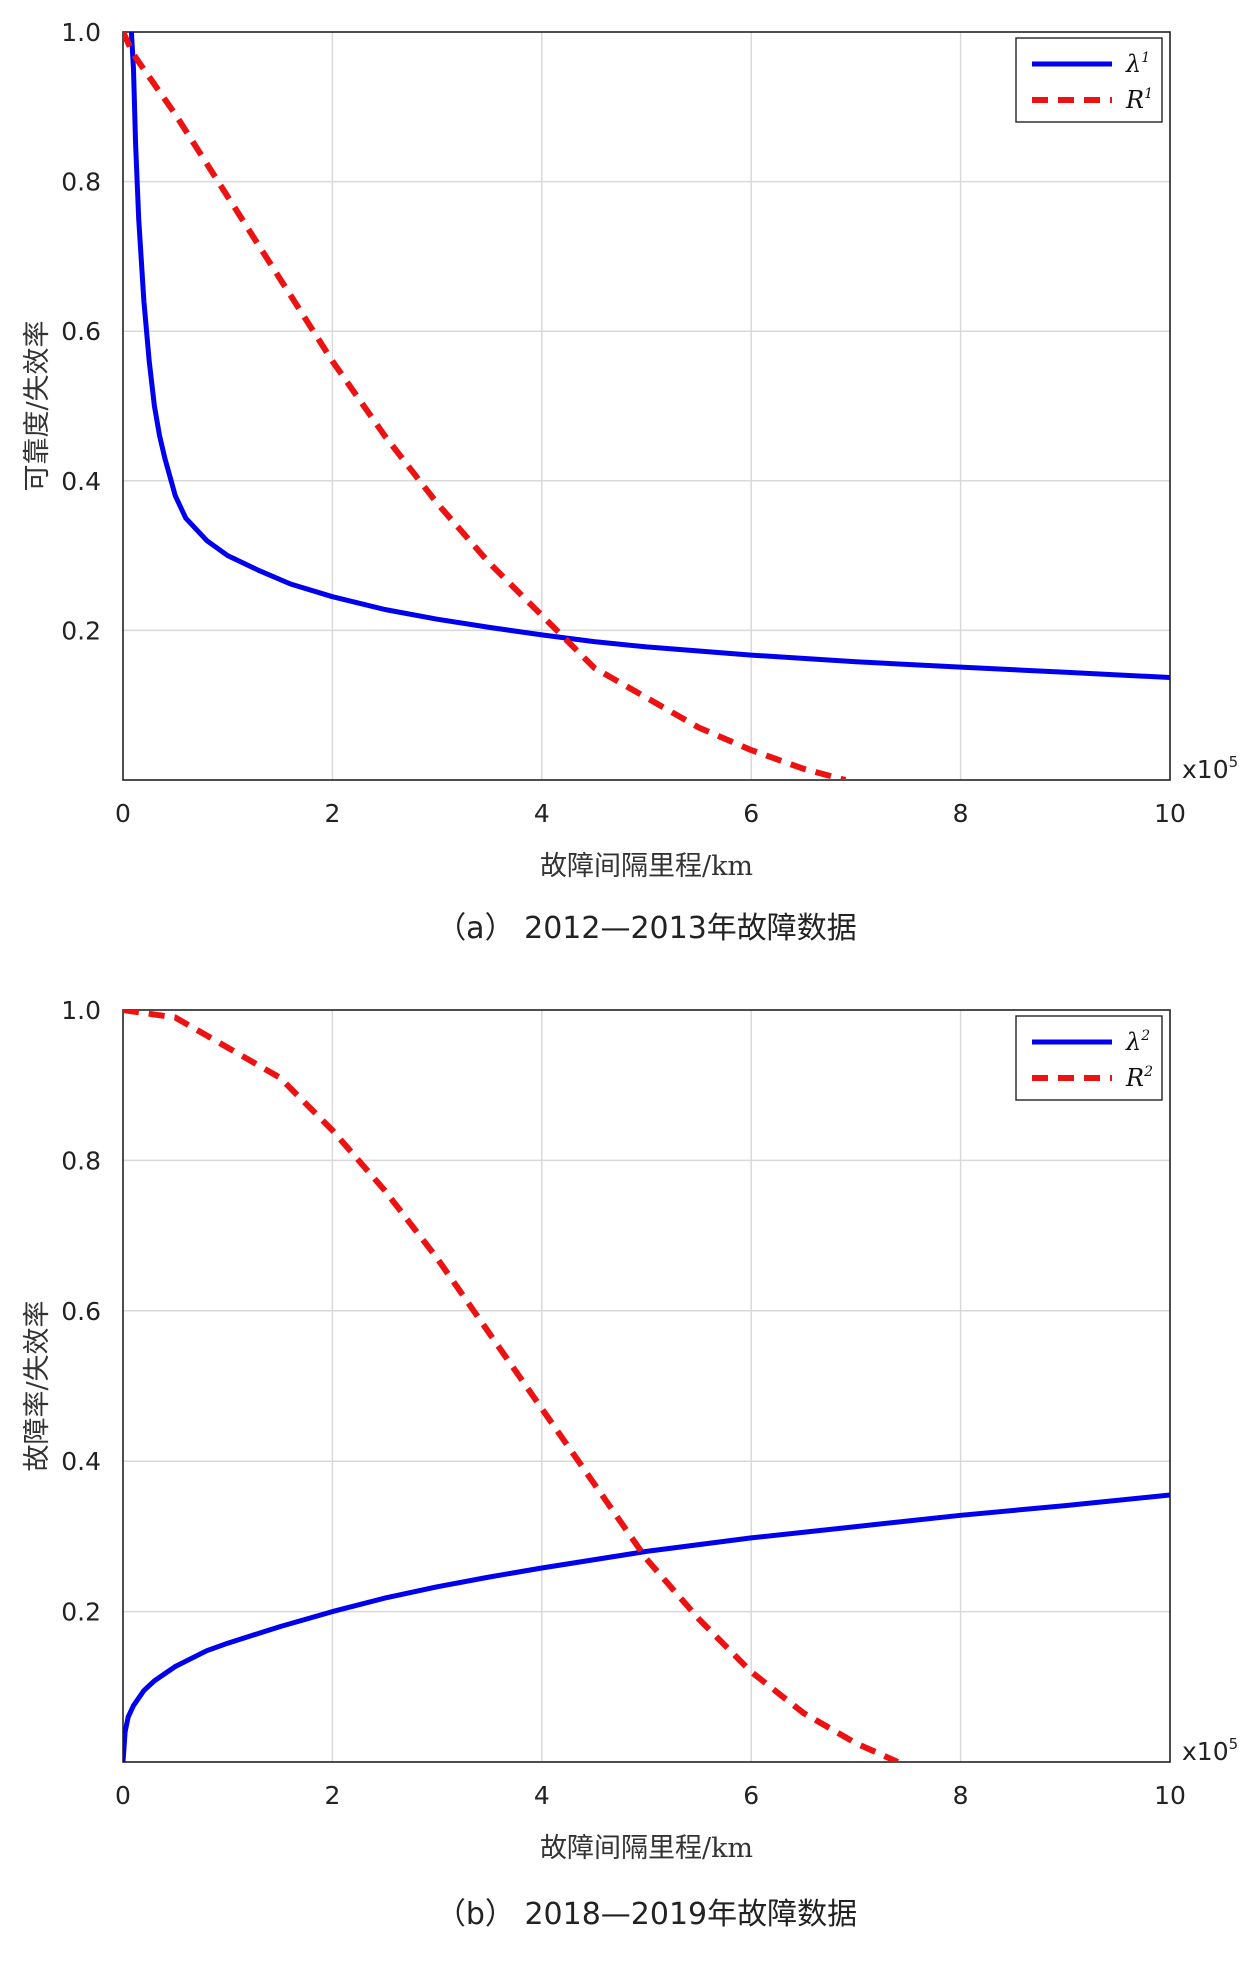 The height and width of the screenshot is (1978, 1260). What do you see at coordinates (646, 1914) in the screenshot?
I see `panel-caption: （b） 2018—2019年故障数据` at bounding box center [646, 1914].